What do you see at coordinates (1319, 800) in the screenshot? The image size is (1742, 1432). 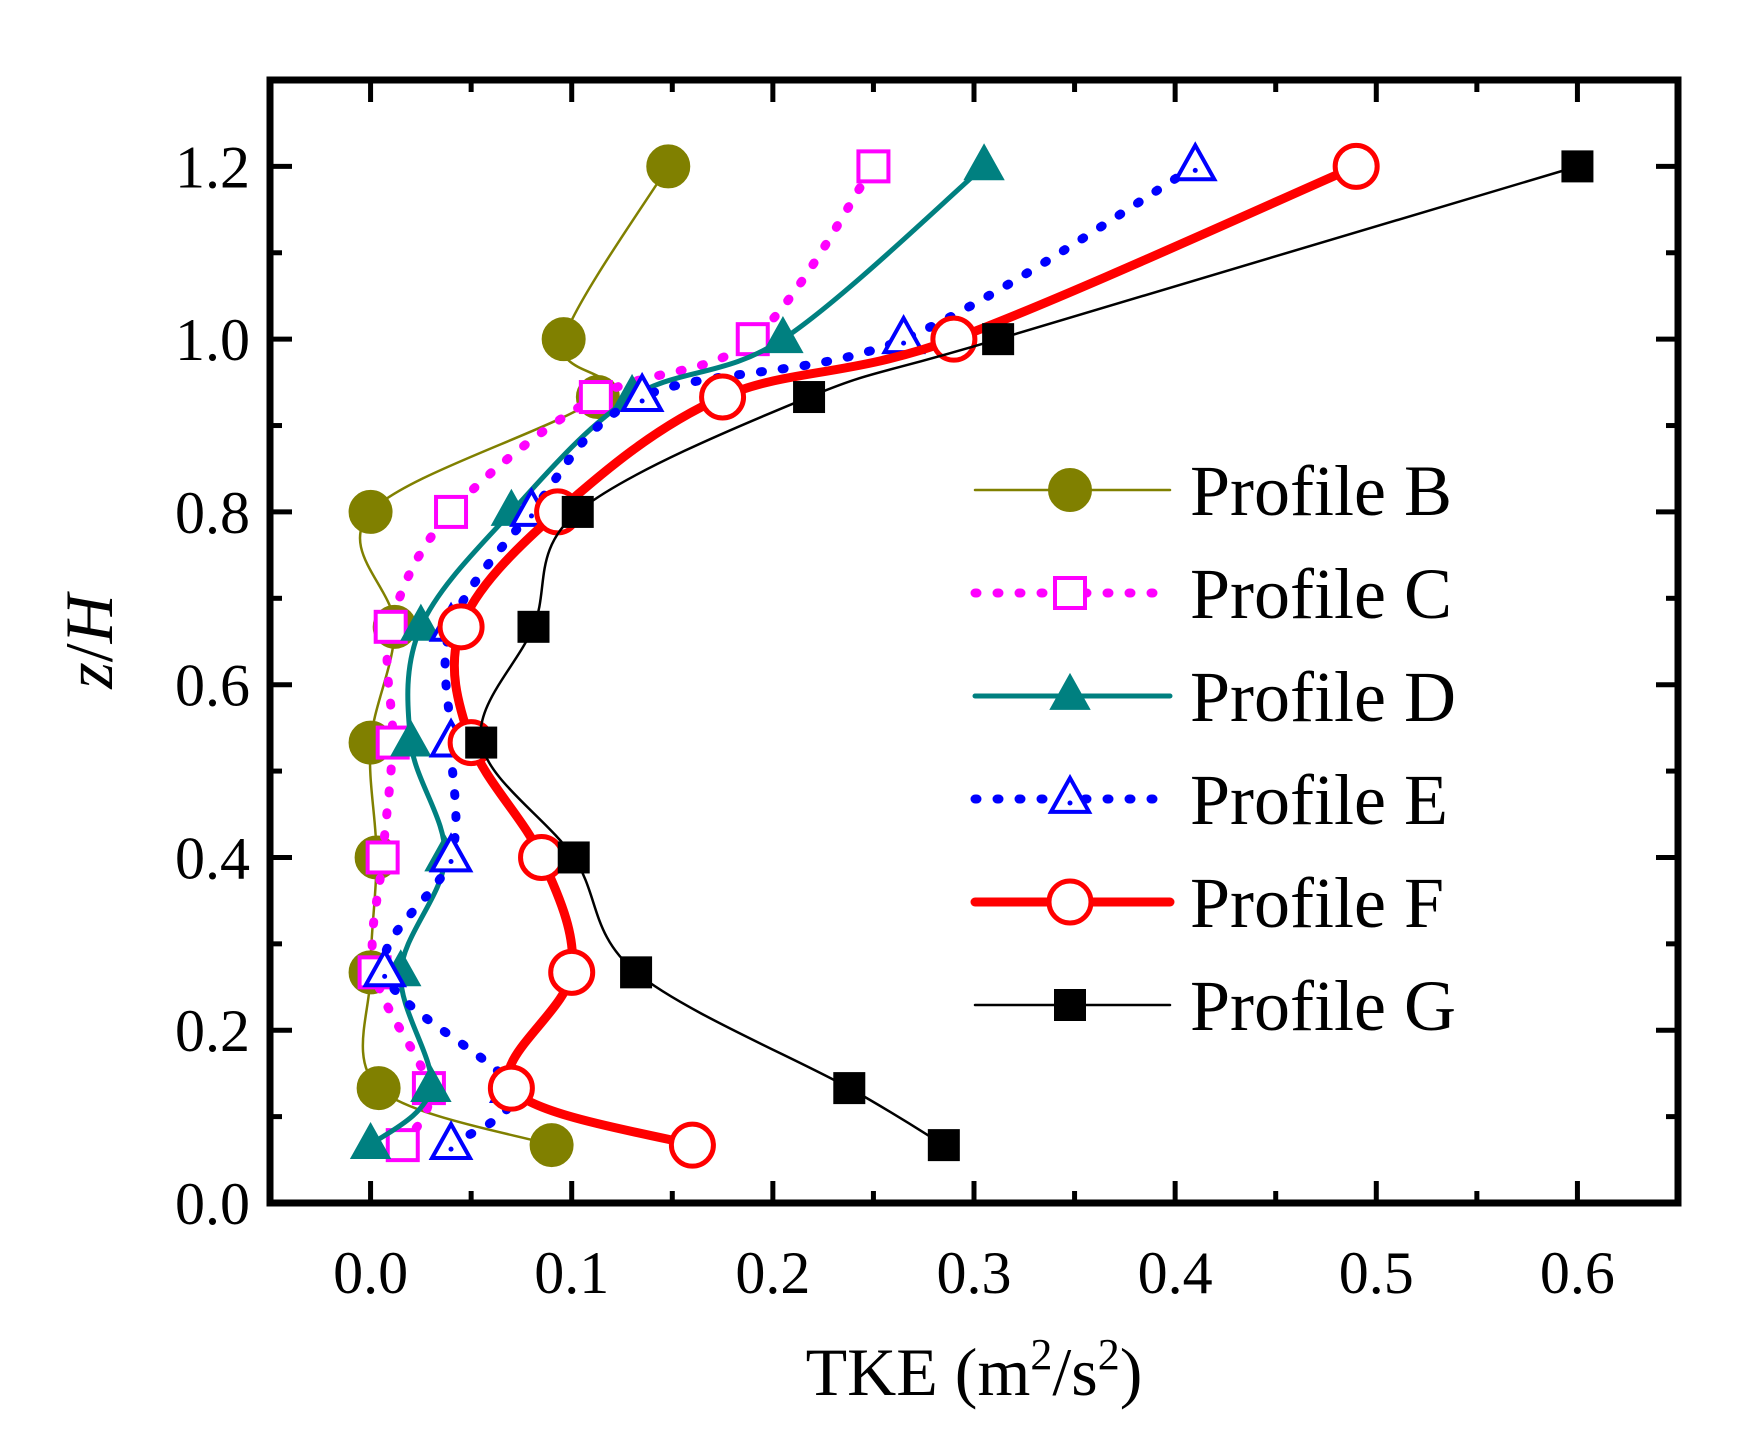 I see `legend-label-profile-e: Profile E` at bounding box center [1319, 800].